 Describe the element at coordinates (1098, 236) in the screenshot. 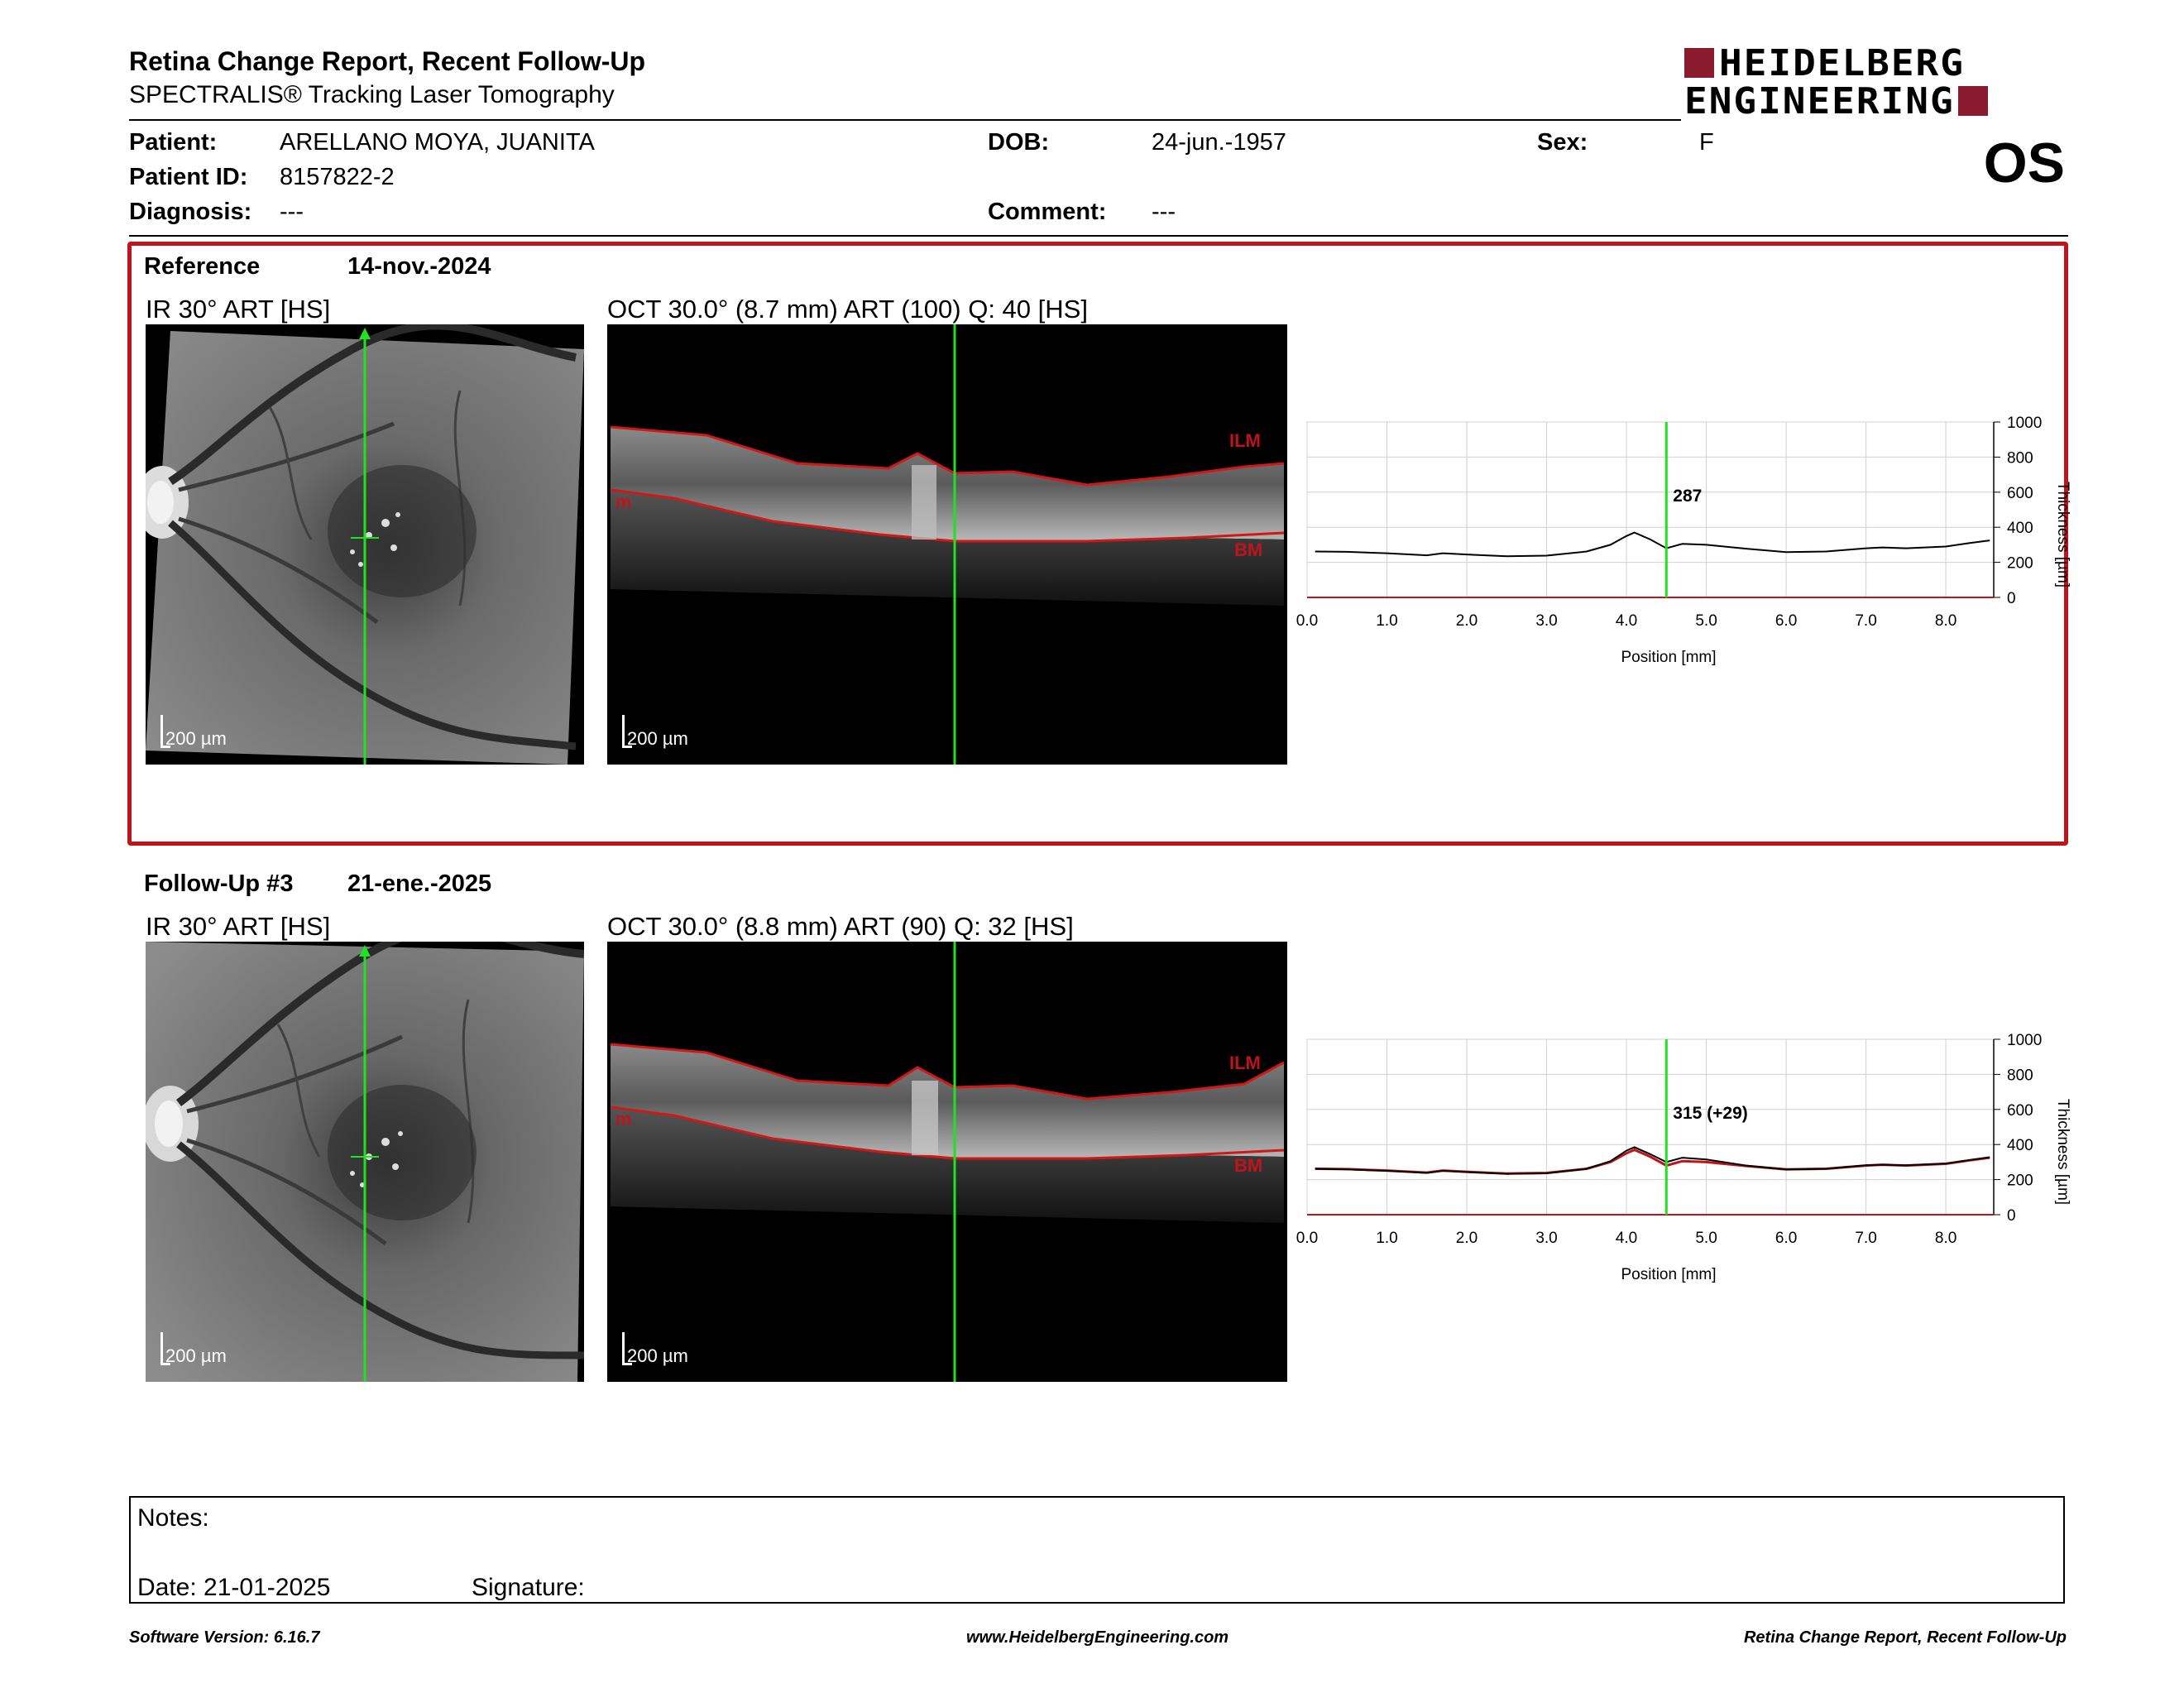

I see `patient-divider` at that location.